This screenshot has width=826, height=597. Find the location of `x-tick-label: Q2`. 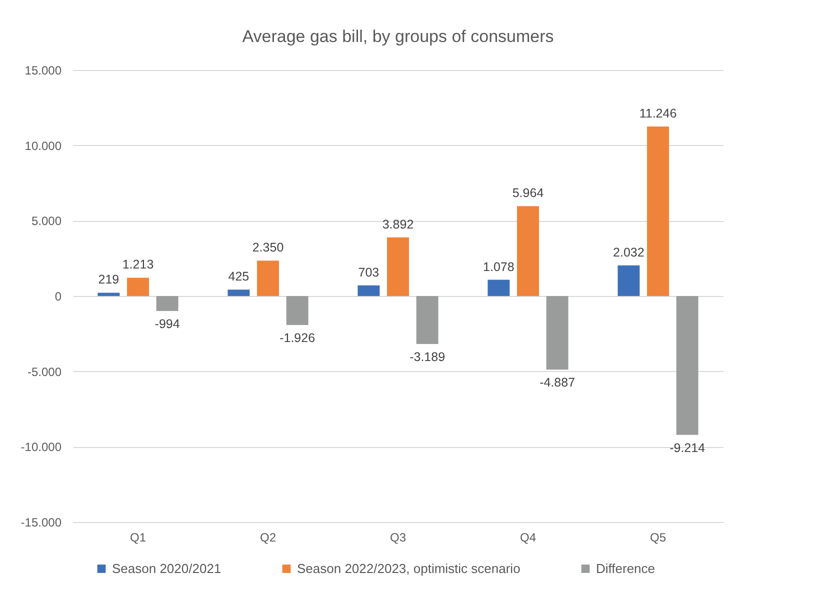

x-tick-label: Q2 is located at coordinates (268, 537).